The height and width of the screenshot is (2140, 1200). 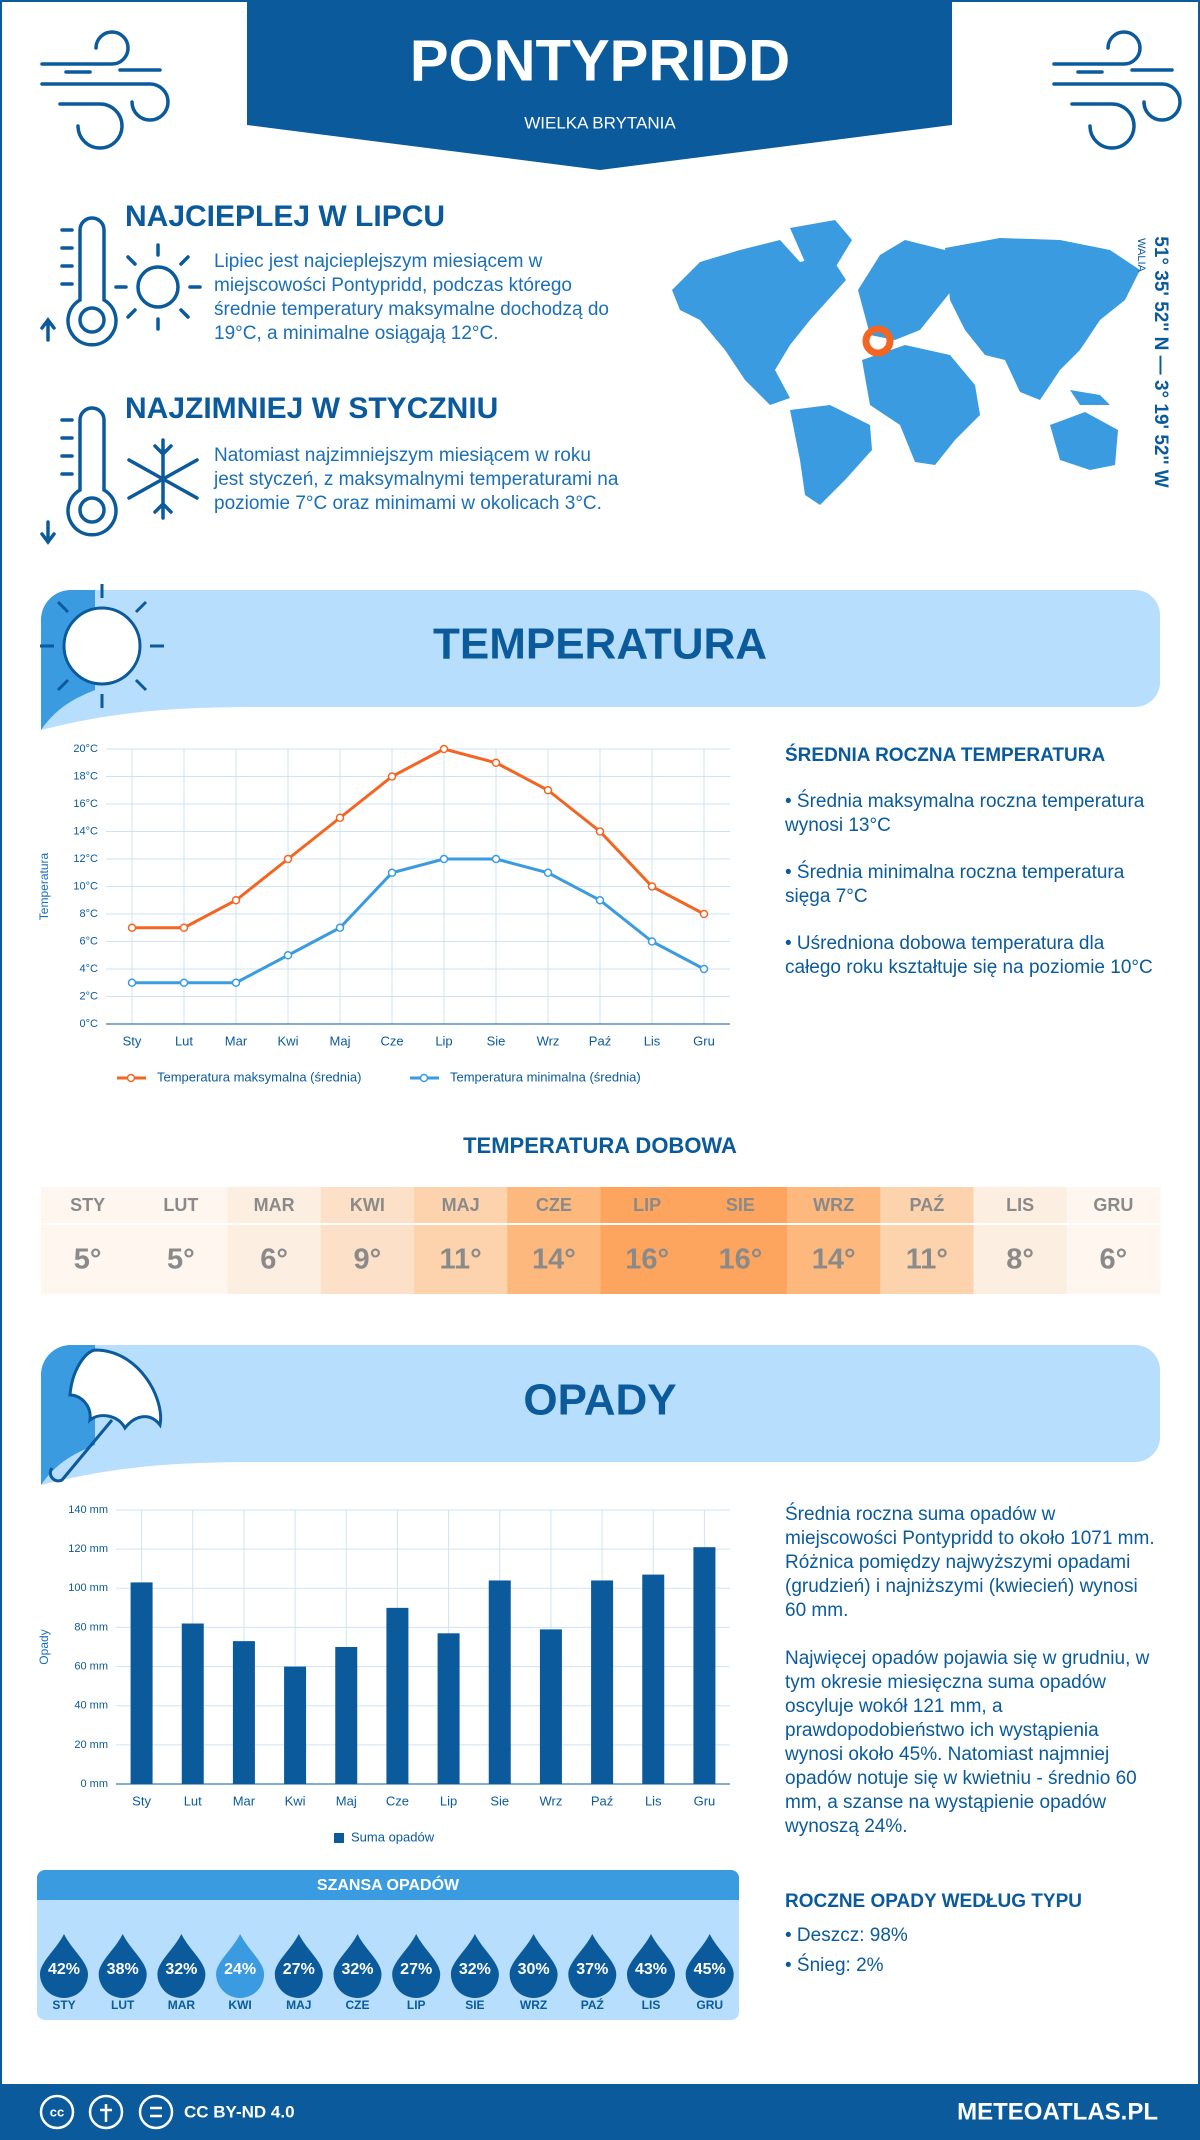 I want to click on drop-label: 32%, so click(x=181, y=1969).